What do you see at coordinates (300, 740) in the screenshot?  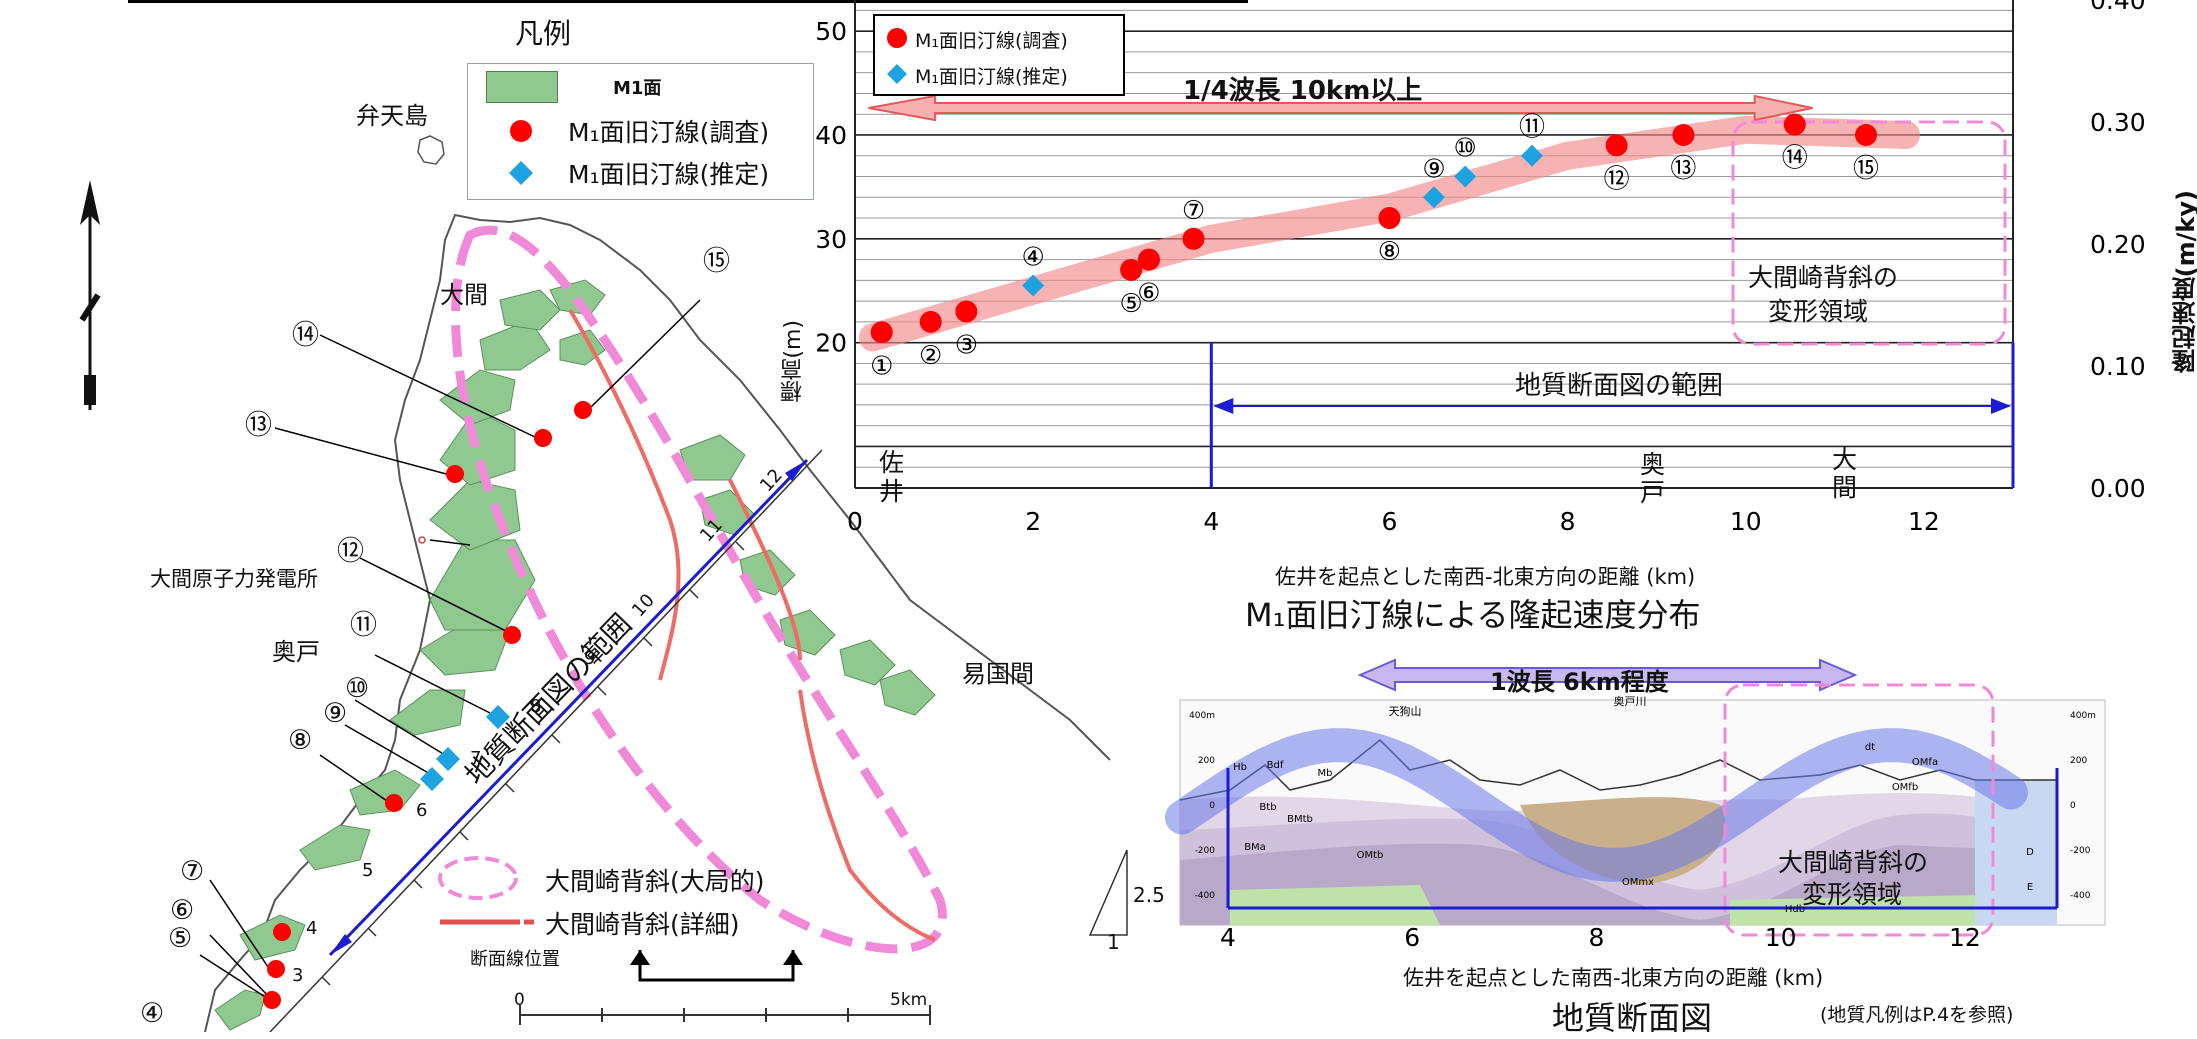 I see `map-point-8: ⑧` at bounding box center [300, 740].